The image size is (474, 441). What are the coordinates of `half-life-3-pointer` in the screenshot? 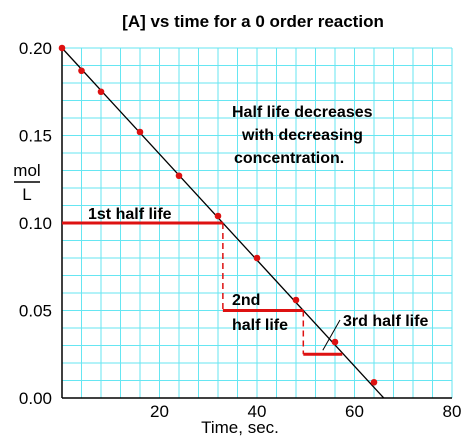 It's located at (331, 335).